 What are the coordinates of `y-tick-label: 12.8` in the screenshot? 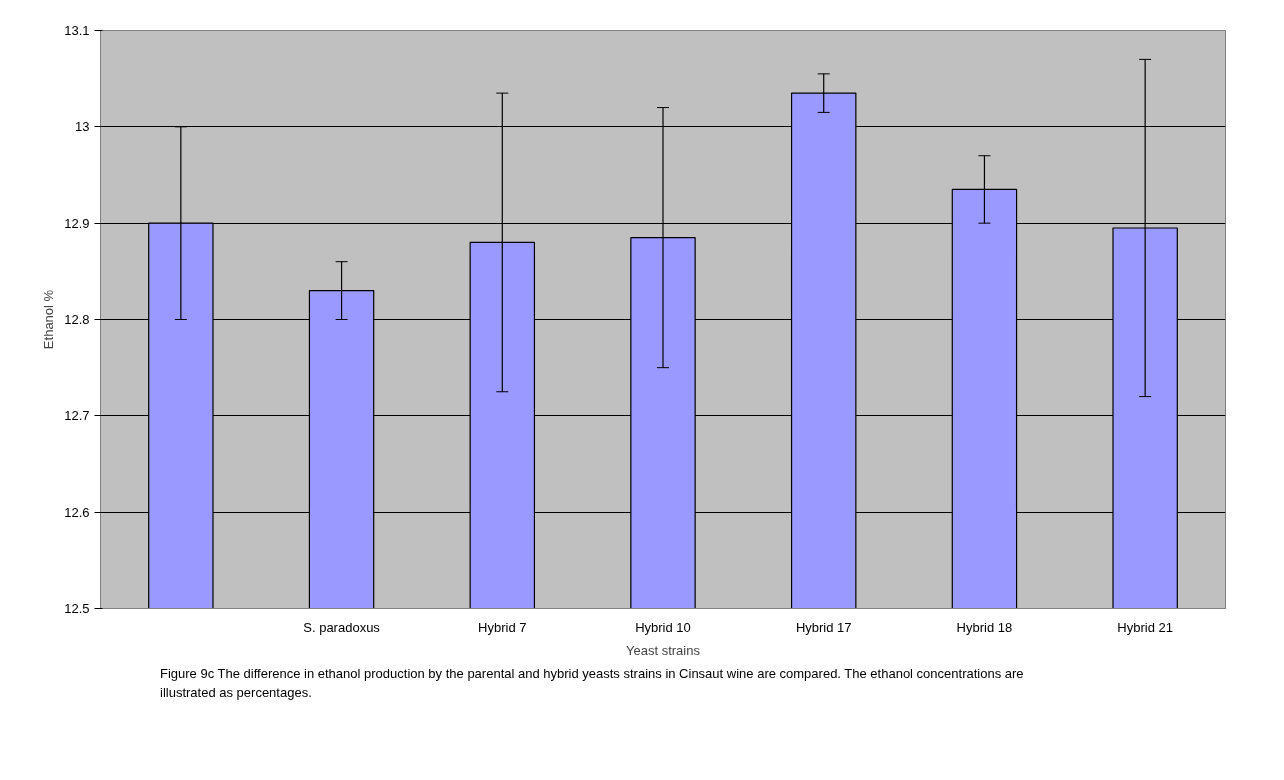 It's located at (77, 319).